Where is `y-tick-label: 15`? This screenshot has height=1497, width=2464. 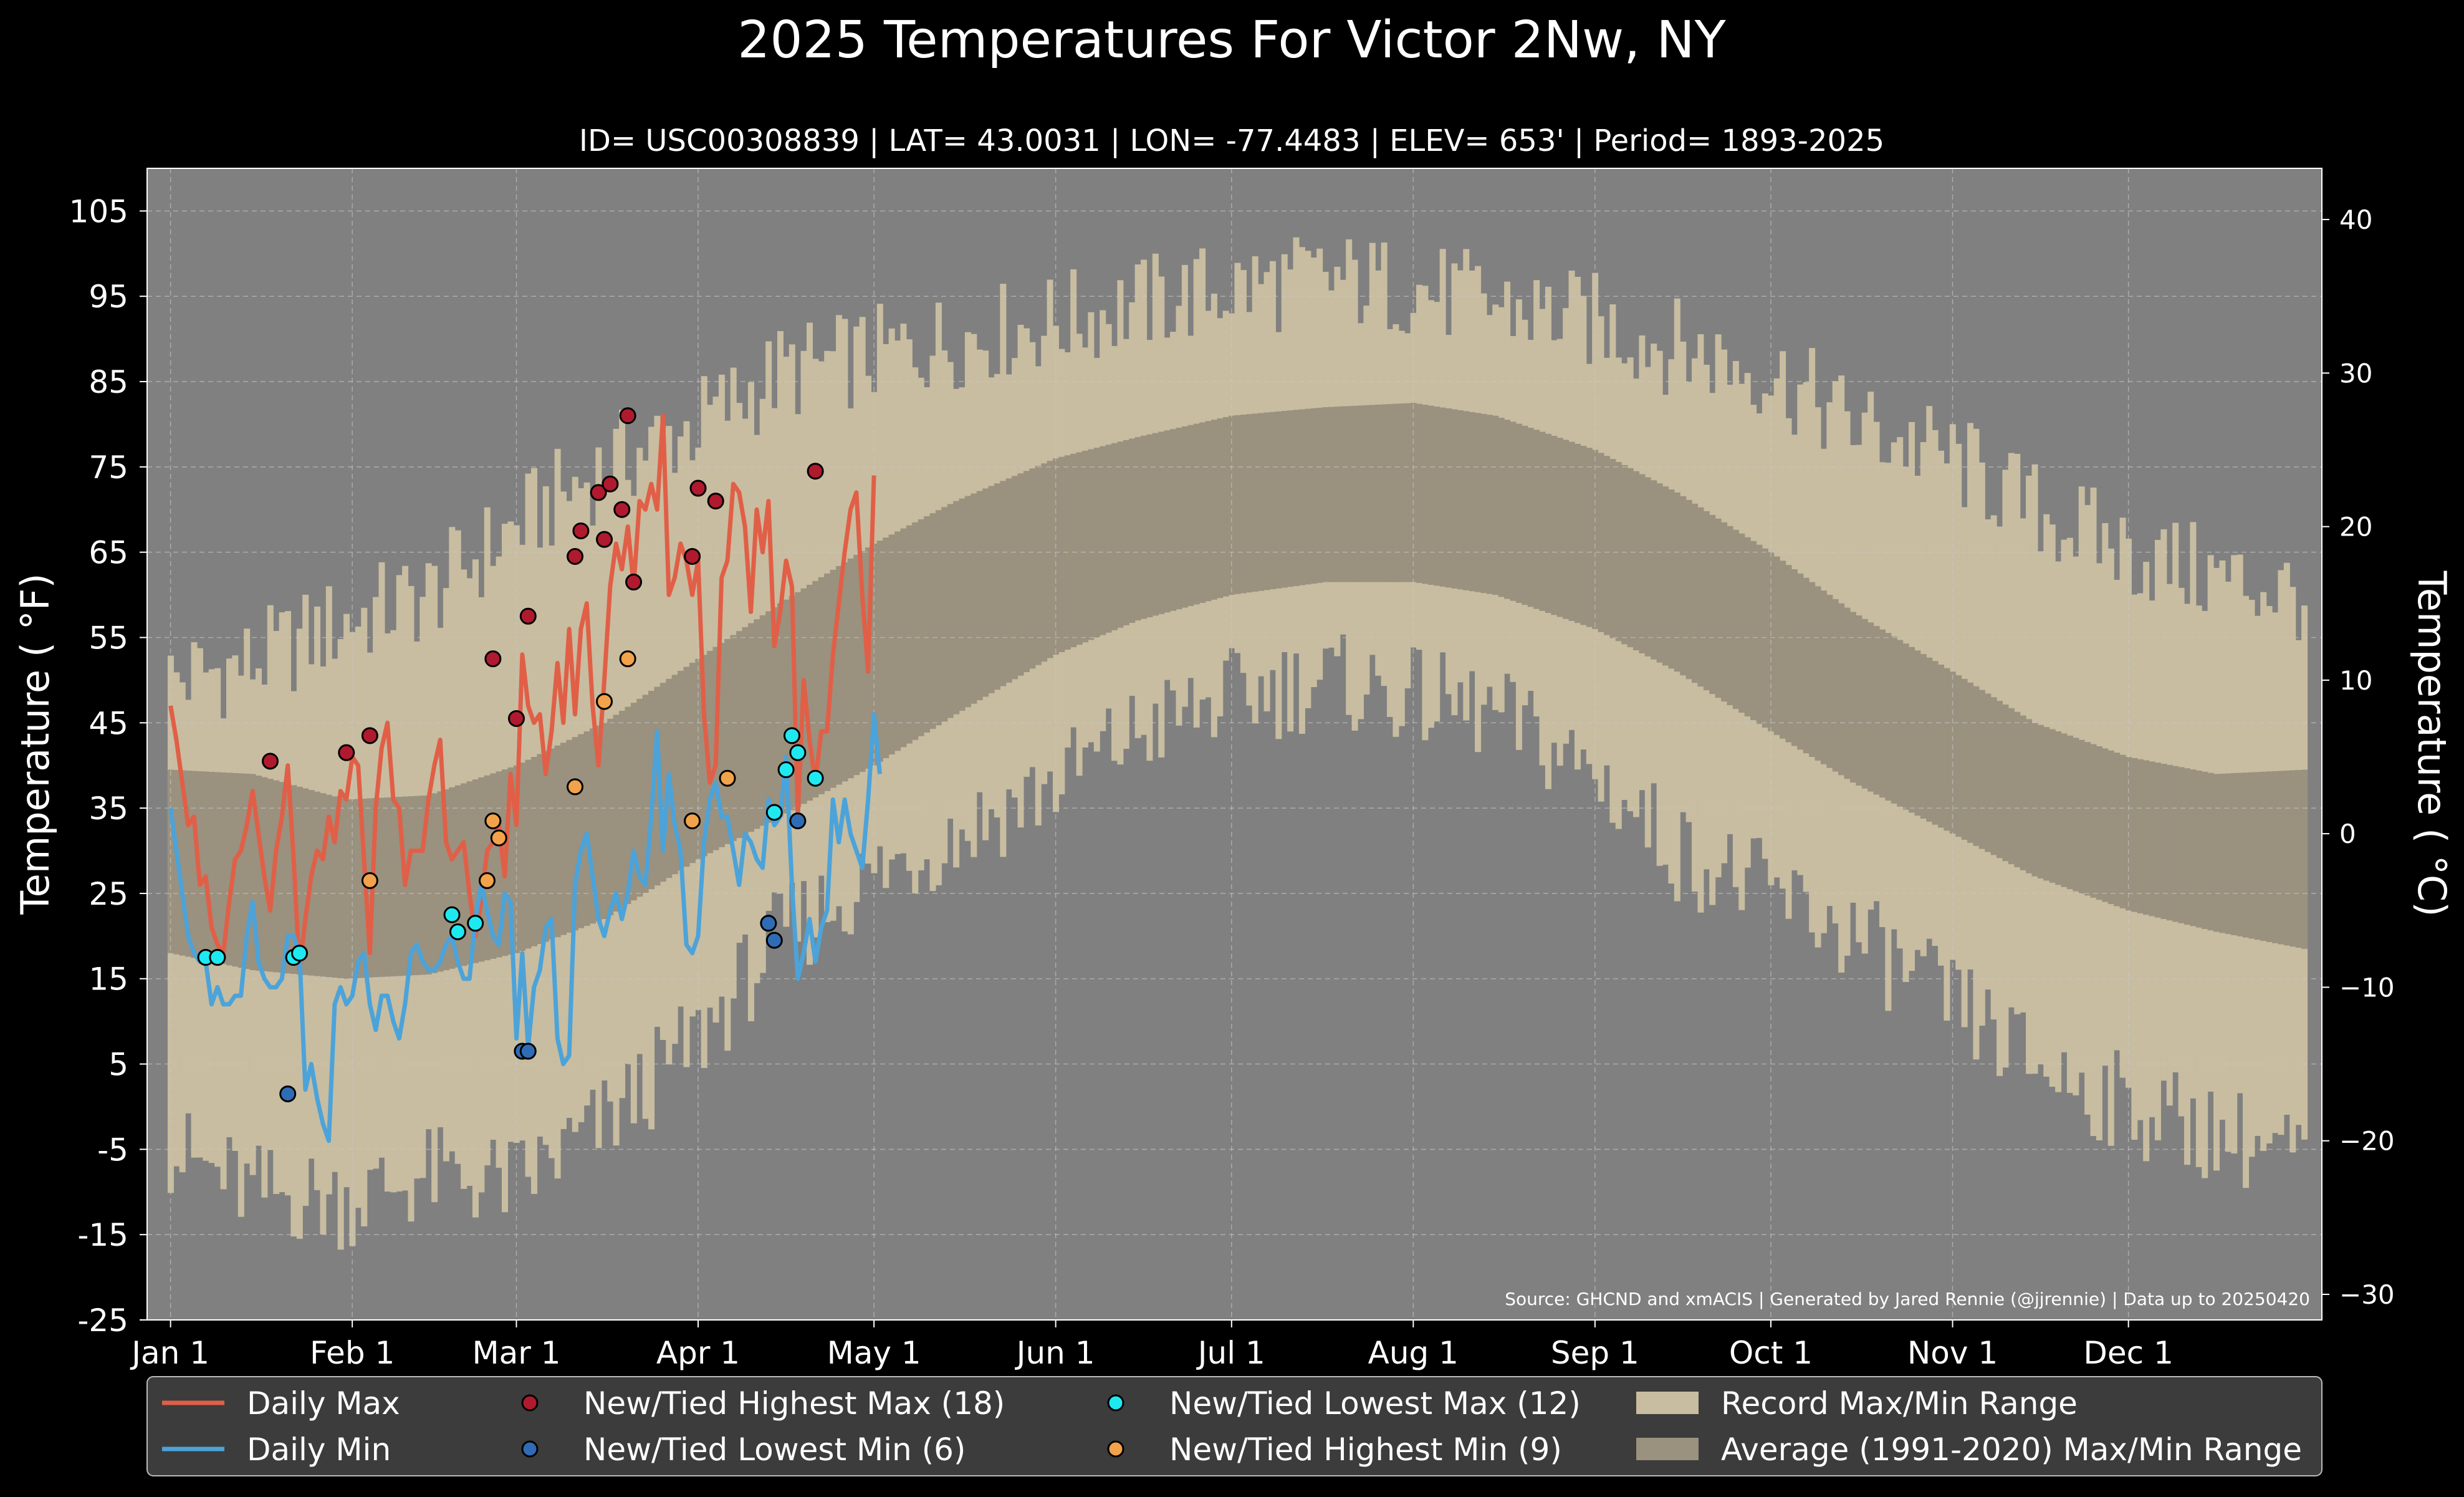
y-tick-label: 15 is located at coordinates (109, 979).